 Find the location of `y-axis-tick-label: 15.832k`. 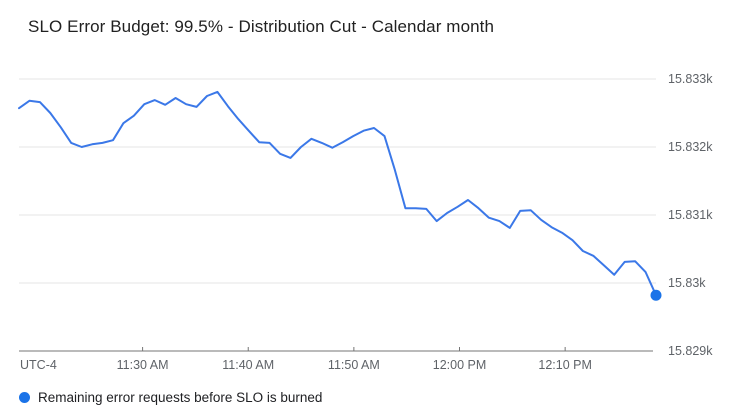

y-axis-tick-label: 15.832k is located at coordinates (690, 147).